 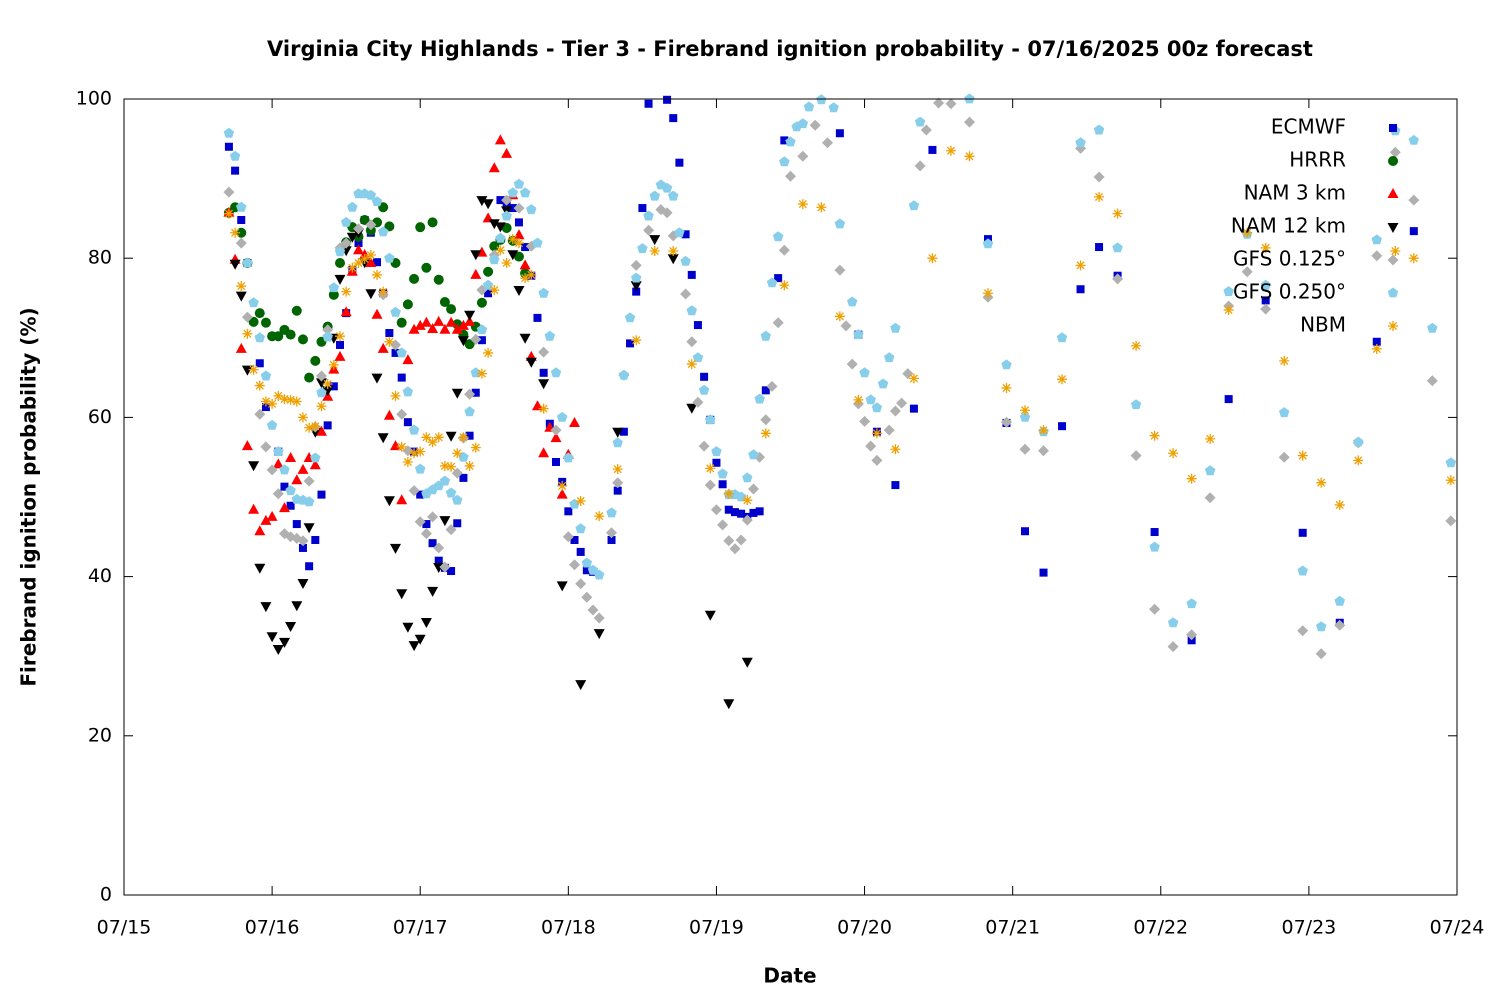 What do you see at coordinates (272, 928) in the screenshot?
I see `x-tick-label: 07/16` at bounding box center [272, 928].